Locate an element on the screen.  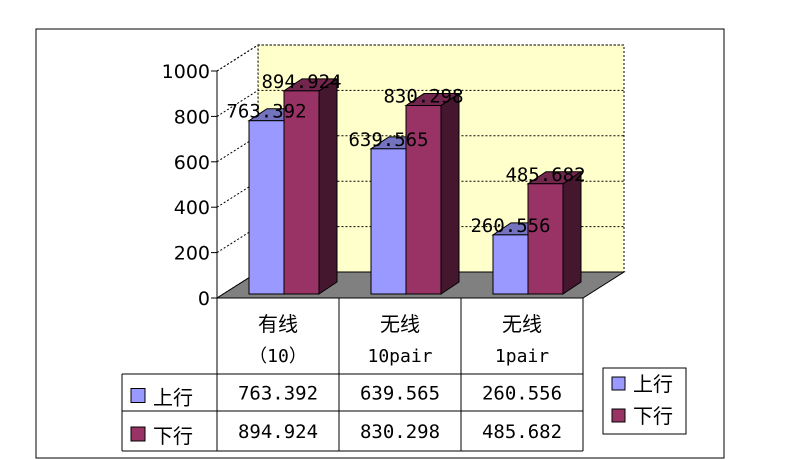
data-label: 763.392 is located at coordinates (266, 112).